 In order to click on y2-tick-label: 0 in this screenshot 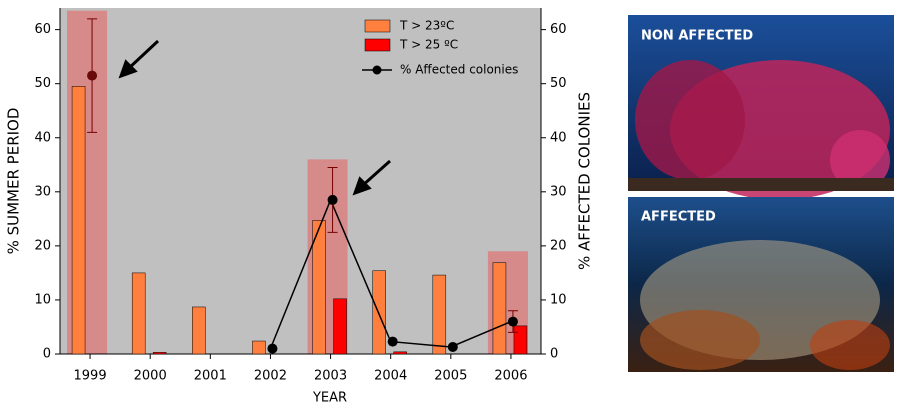, I will do `click(554, 354)`.